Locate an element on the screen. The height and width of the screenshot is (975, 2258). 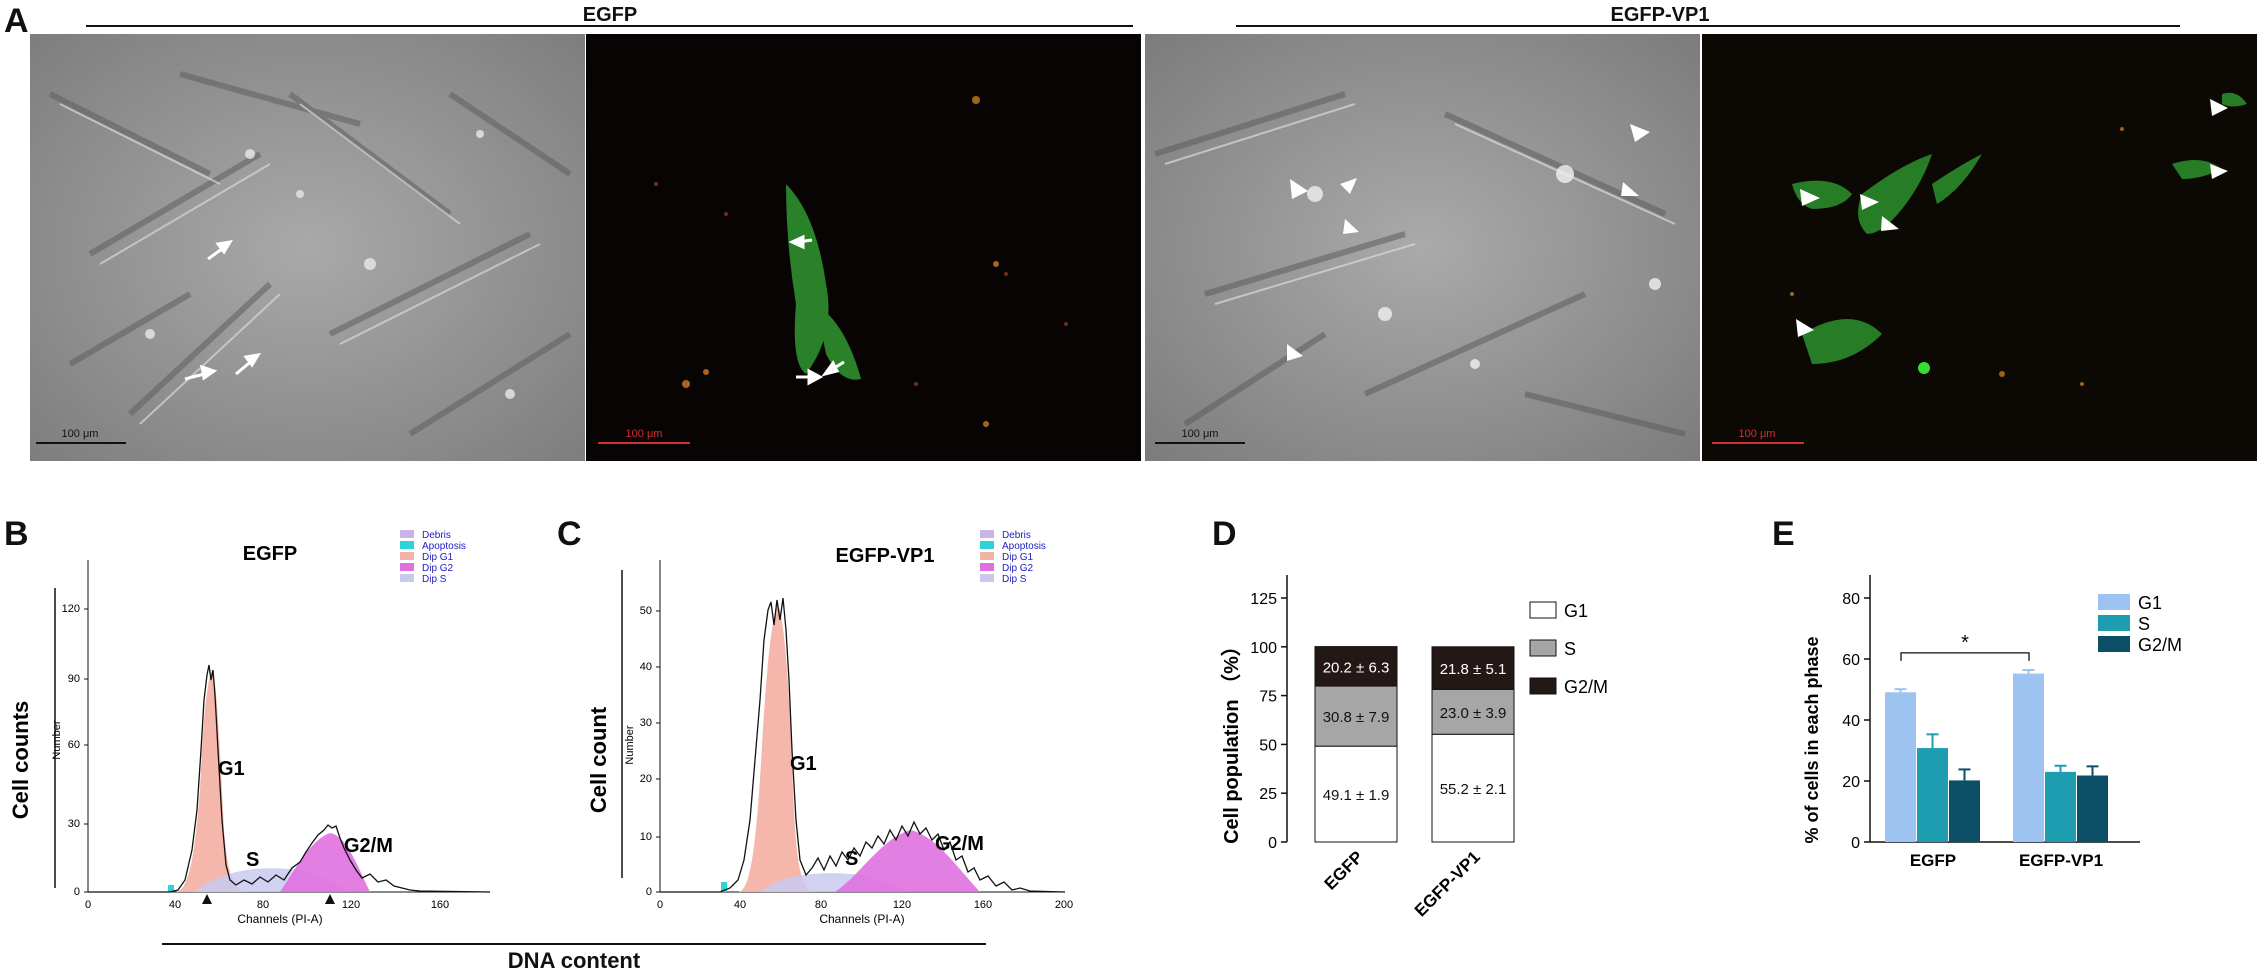
xtick-b-120: 120 is located at coordinates (351, 905).